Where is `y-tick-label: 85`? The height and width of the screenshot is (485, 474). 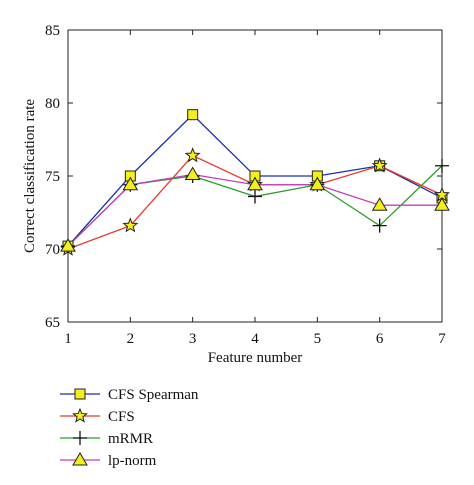 y-tick-label: 85 is located at coordinates (52, 31).